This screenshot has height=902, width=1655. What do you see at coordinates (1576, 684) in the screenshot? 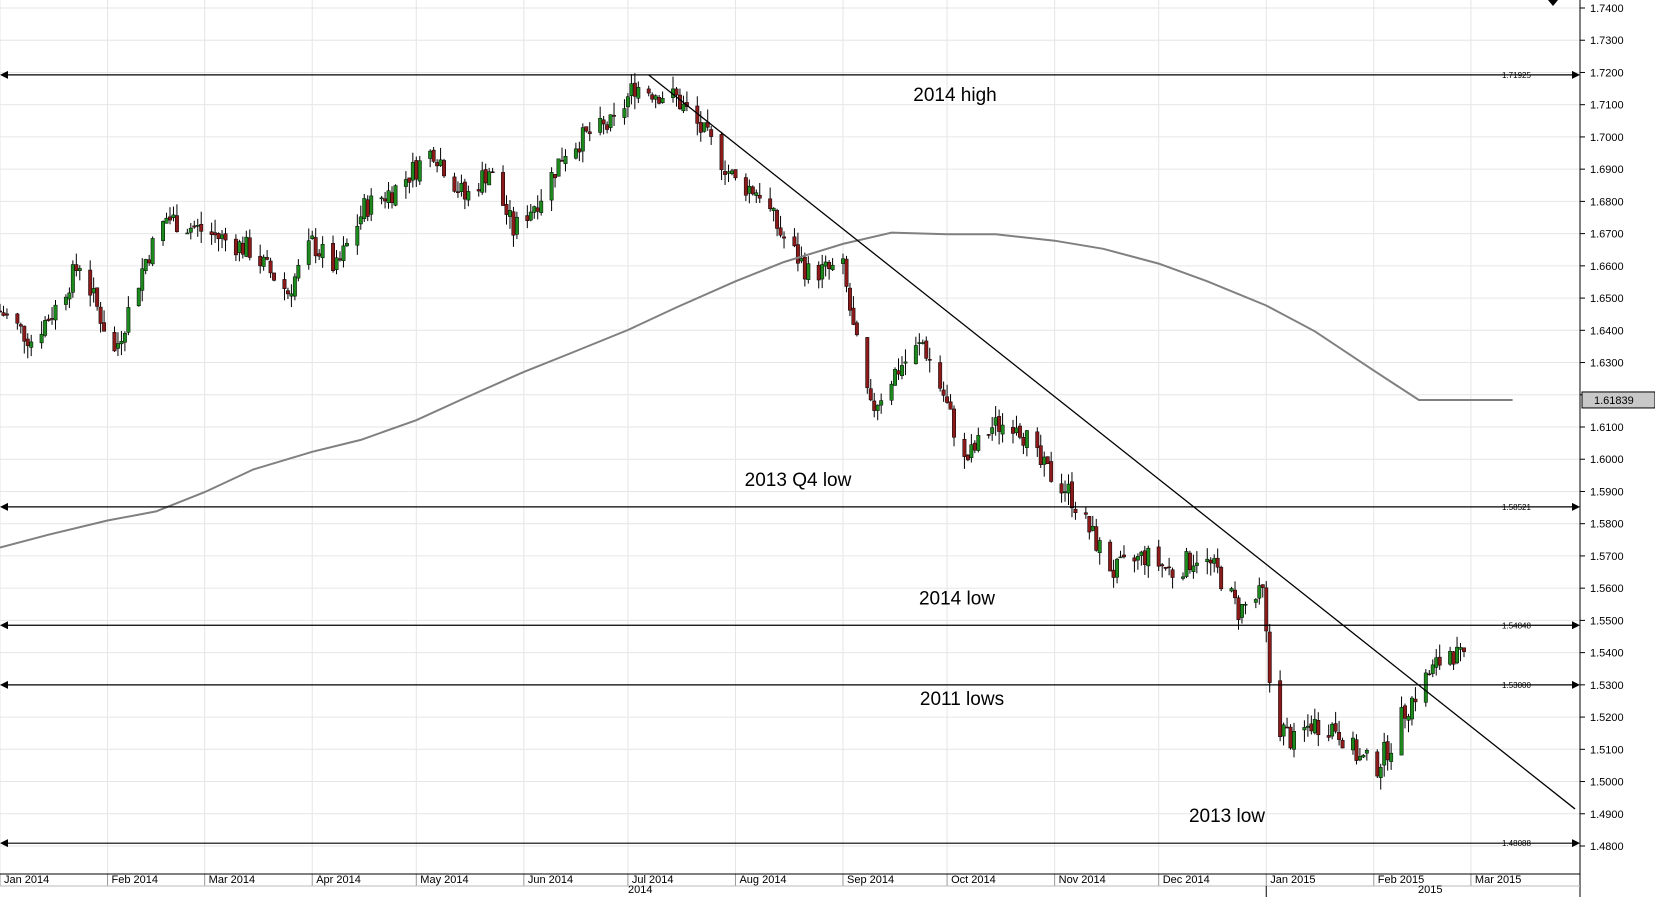
I see `level-arrow-right` at bounding box center [1576, 684].